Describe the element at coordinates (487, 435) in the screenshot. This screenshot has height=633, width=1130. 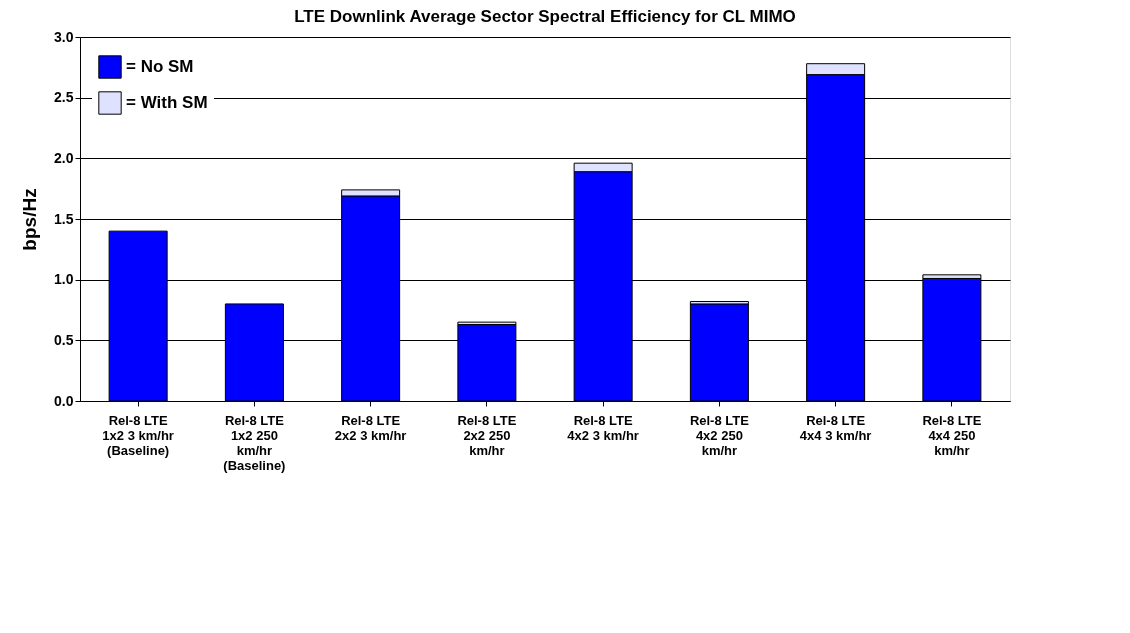
I see `x-tick-label: Rel-8 LTE 2x2 250 km/hr` at that location.